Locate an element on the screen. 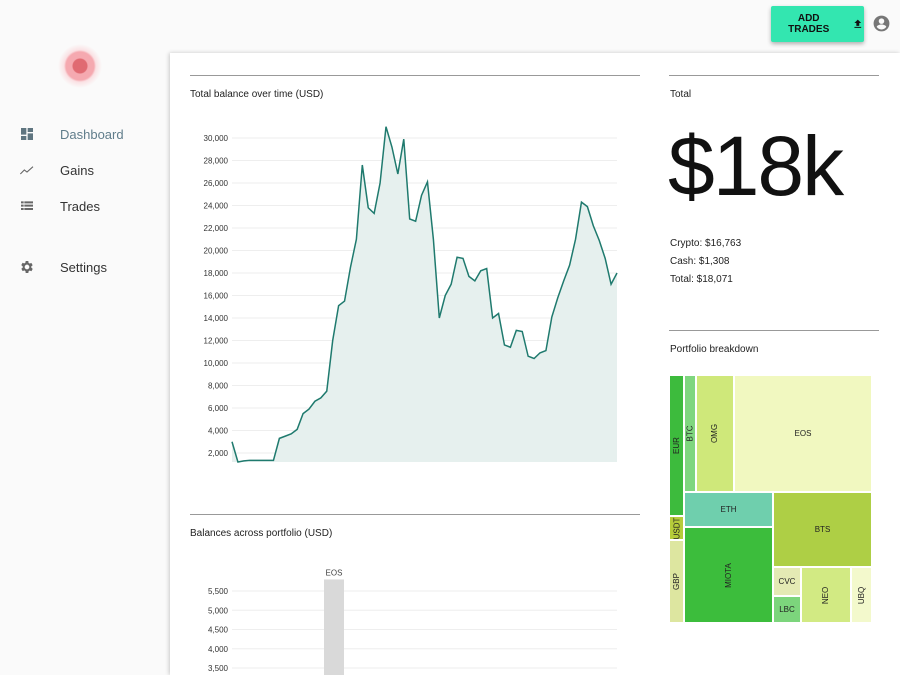  y-tick-label: 10,000 is located at coordinates (216, 363).